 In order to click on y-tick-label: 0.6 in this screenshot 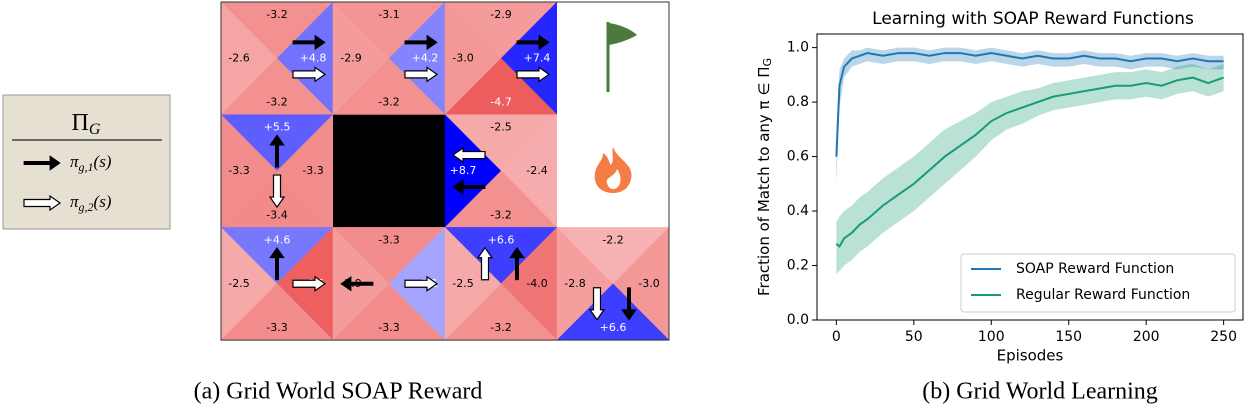, I will do `click(798, 157)`.